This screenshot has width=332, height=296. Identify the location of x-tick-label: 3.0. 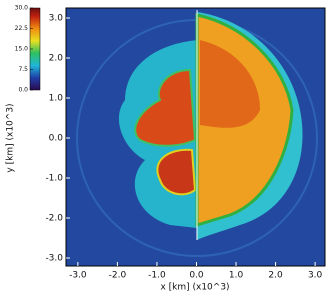
(315, 276).